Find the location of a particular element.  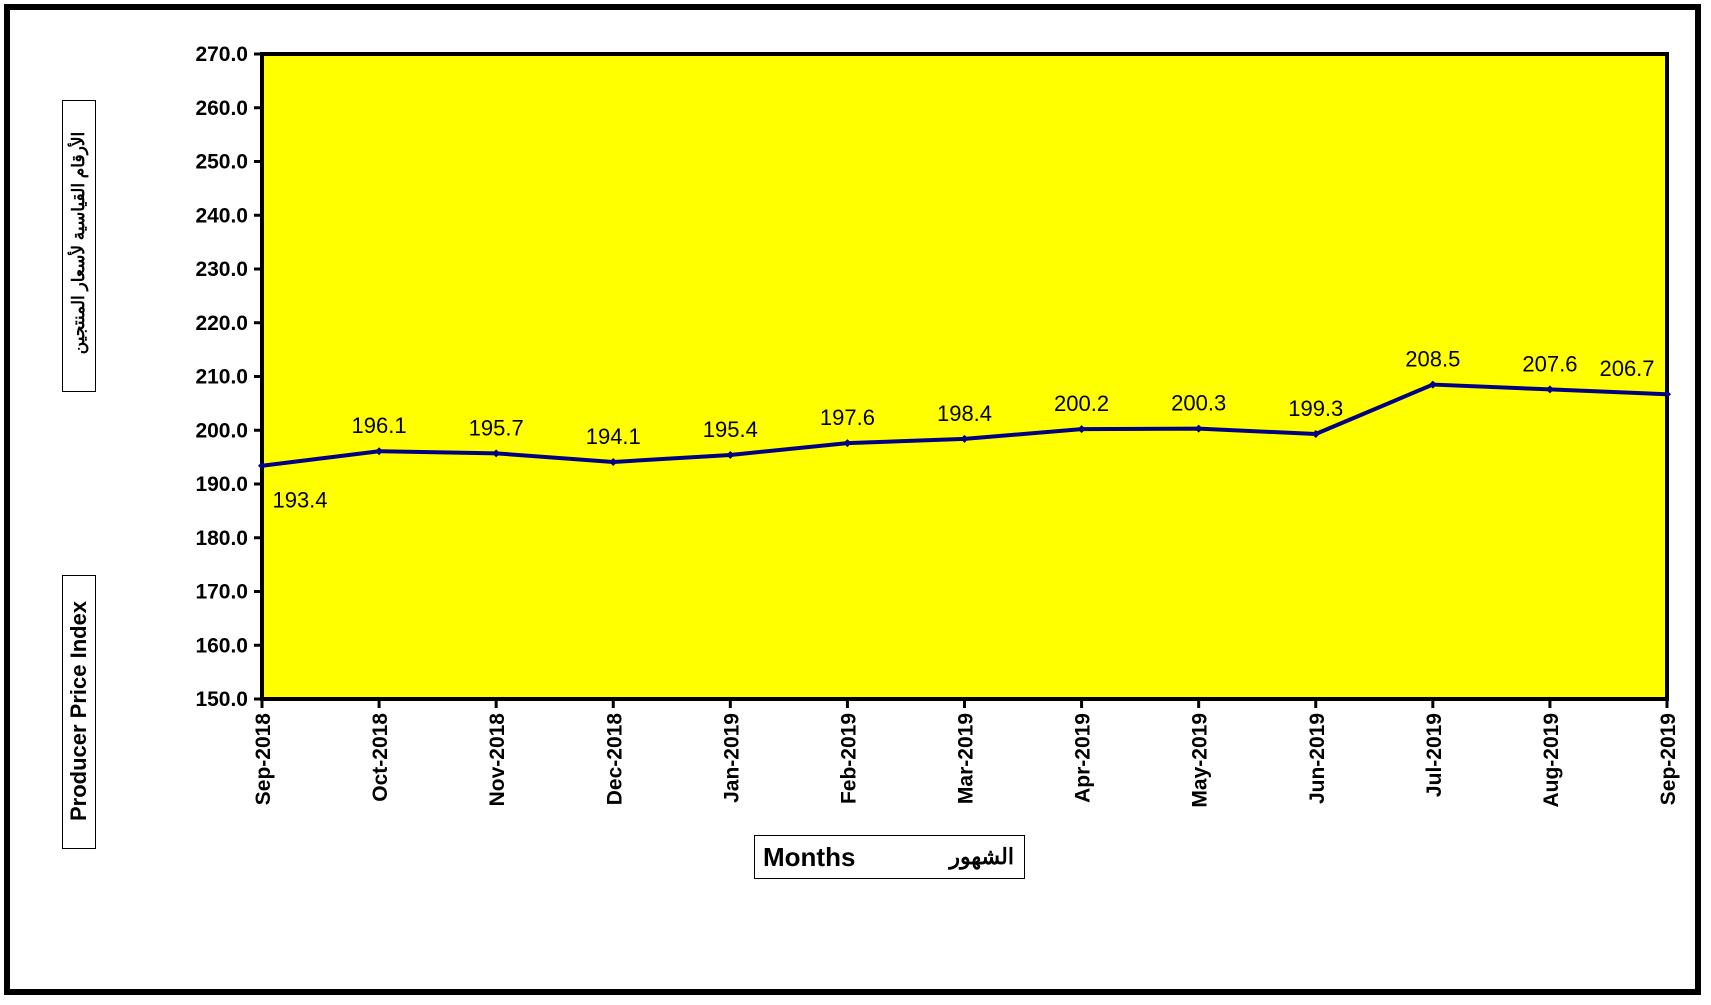

x-tick-label: Nov-2018 is located at coordinates (497, 760).